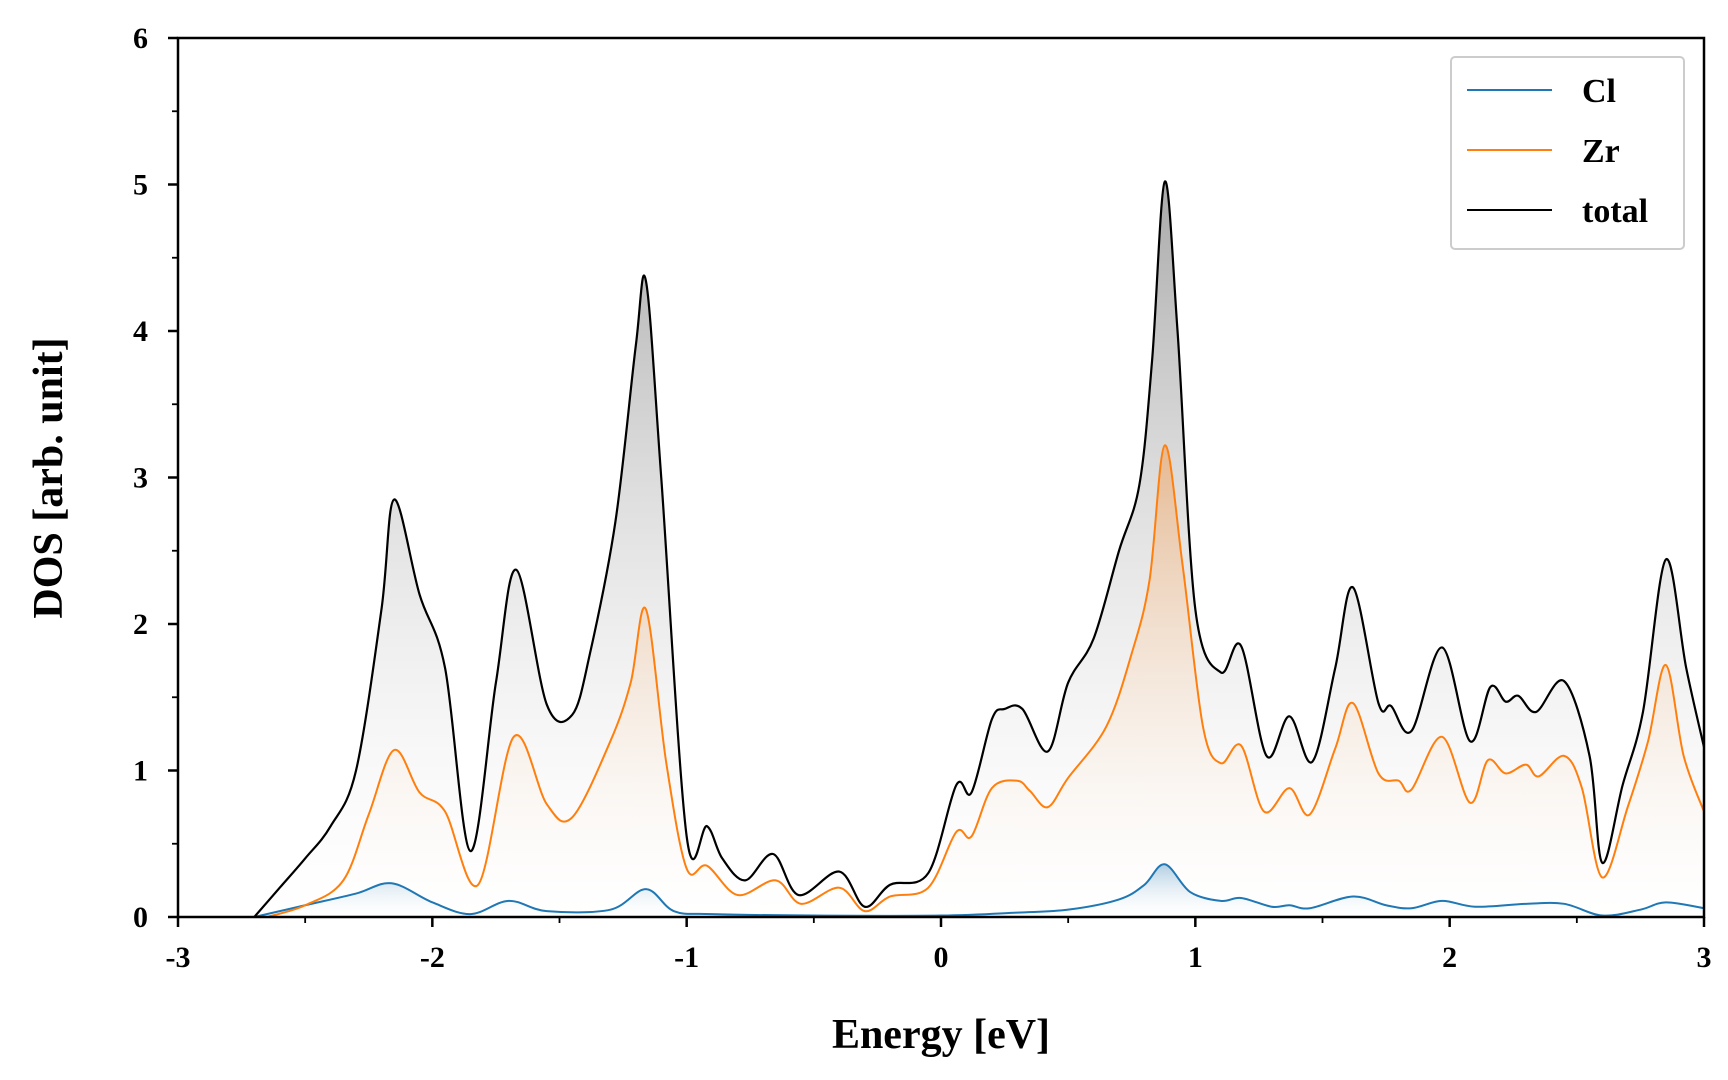 The height and width of the screenshot is (1080, 1728). I want to click on legend-label-zr: Zr, so click(1601, 151).